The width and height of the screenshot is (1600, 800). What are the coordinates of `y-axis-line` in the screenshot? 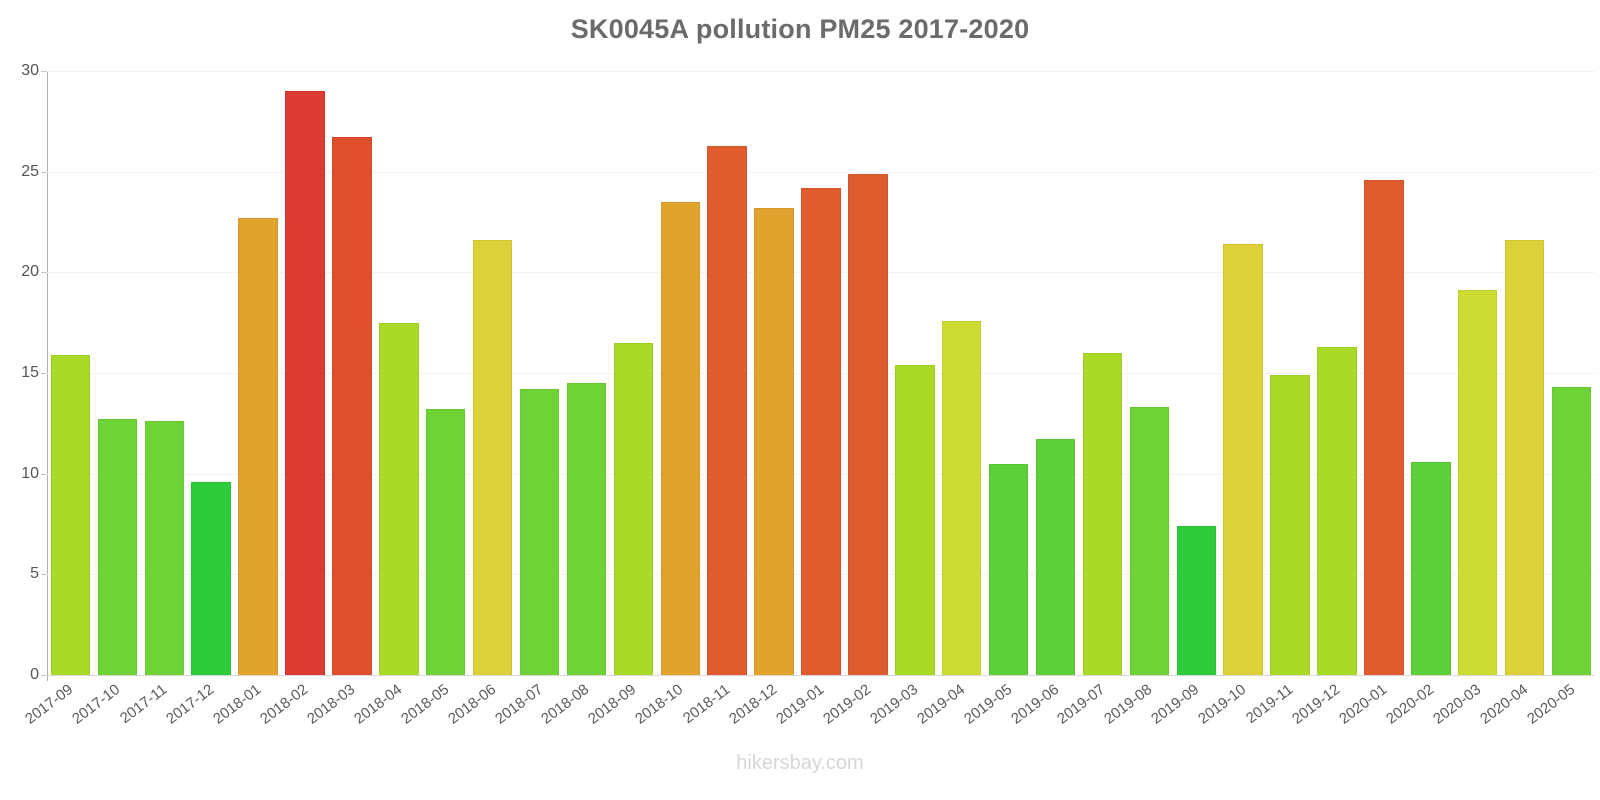 It's located at (47, 376).